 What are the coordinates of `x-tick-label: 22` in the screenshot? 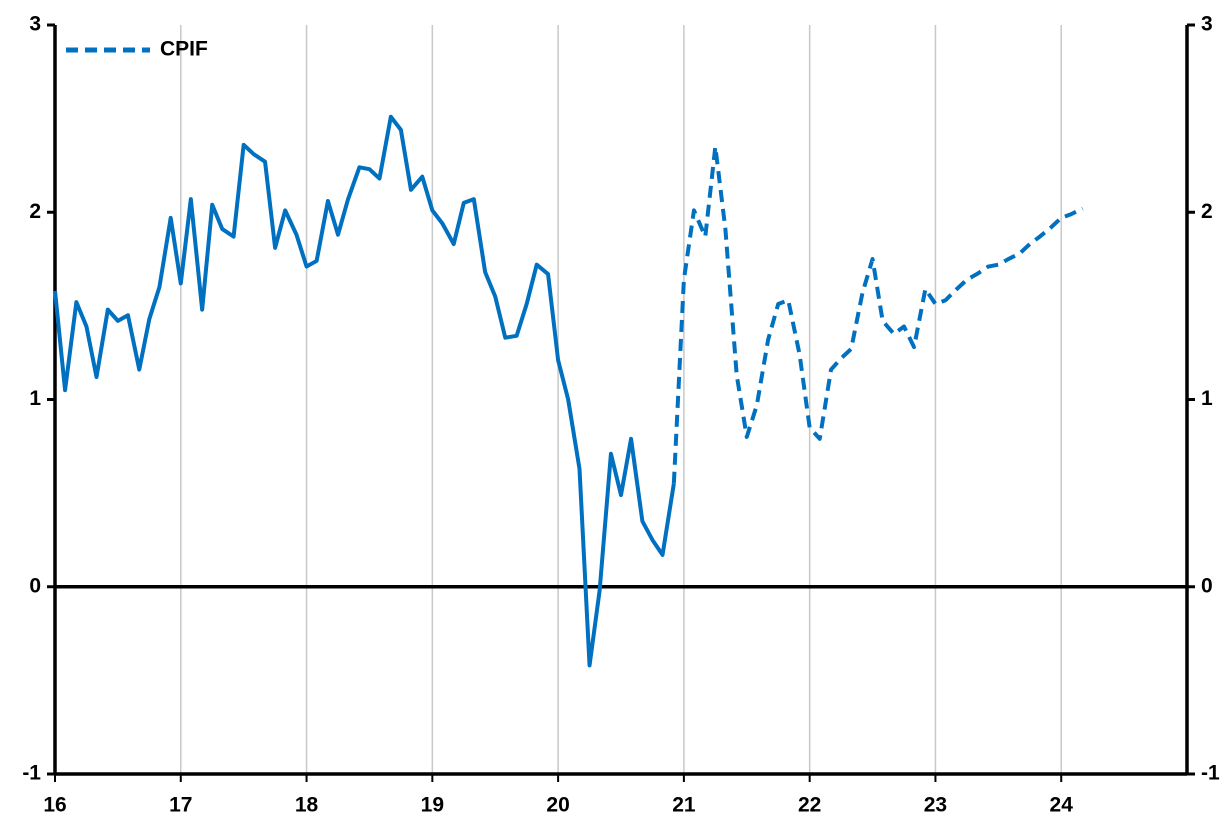 It's located at (809, 805).